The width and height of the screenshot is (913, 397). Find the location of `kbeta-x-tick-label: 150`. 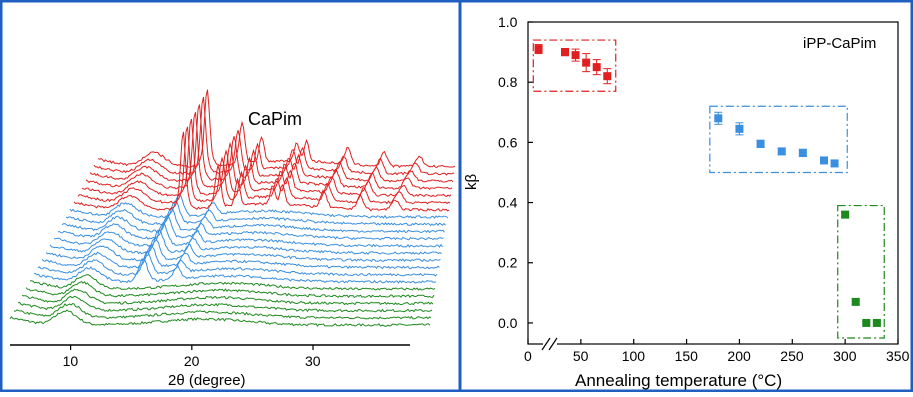

kbeta-x-tick-label: 150 is located at coordinates (687, 356).